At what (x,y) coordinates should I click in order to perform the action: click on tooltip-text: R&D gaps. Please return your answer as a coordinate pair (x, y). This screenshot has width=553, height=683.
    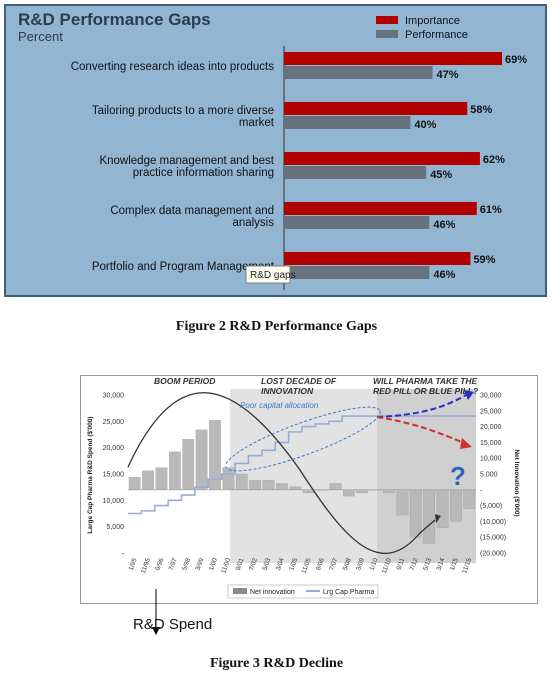
    Looking at the image, I should click on (273, 275).